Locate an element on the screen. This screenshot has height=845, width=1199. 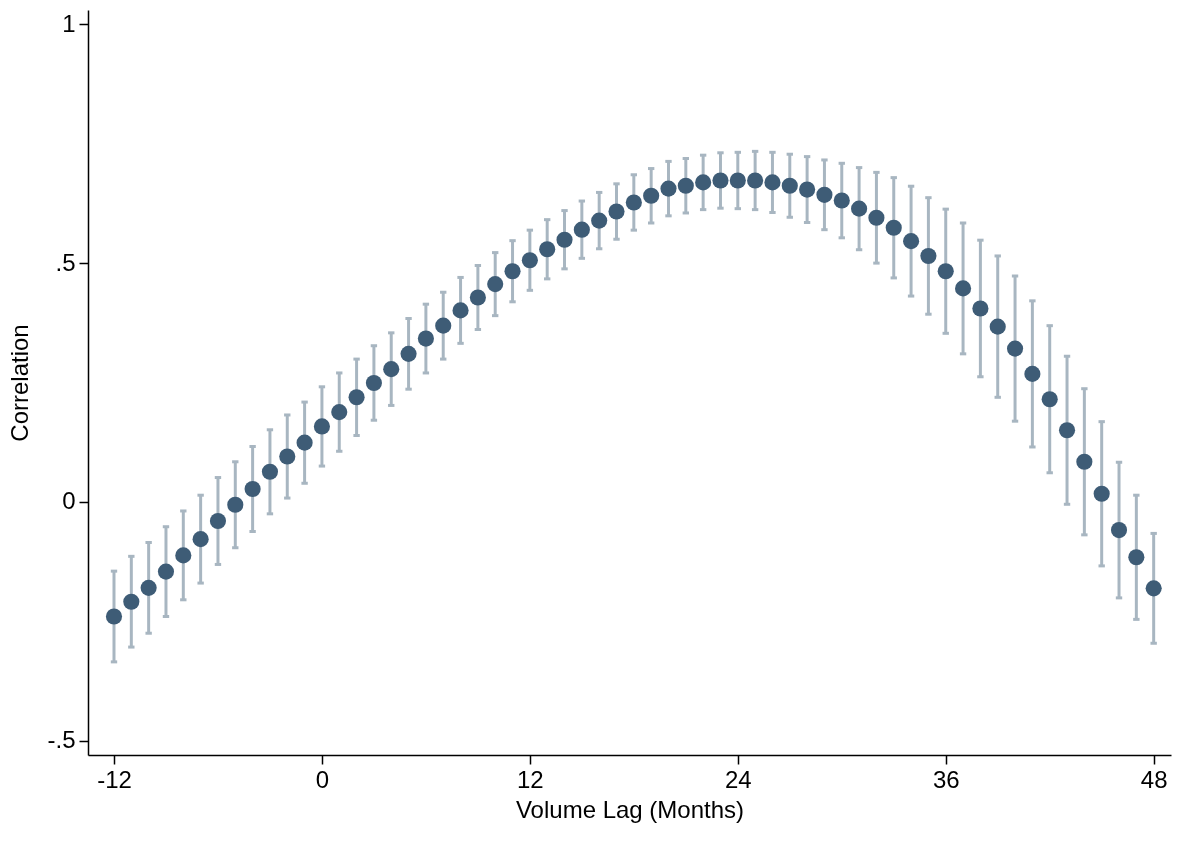
x-tick-label: 36 is located at coordinates (946, 779).